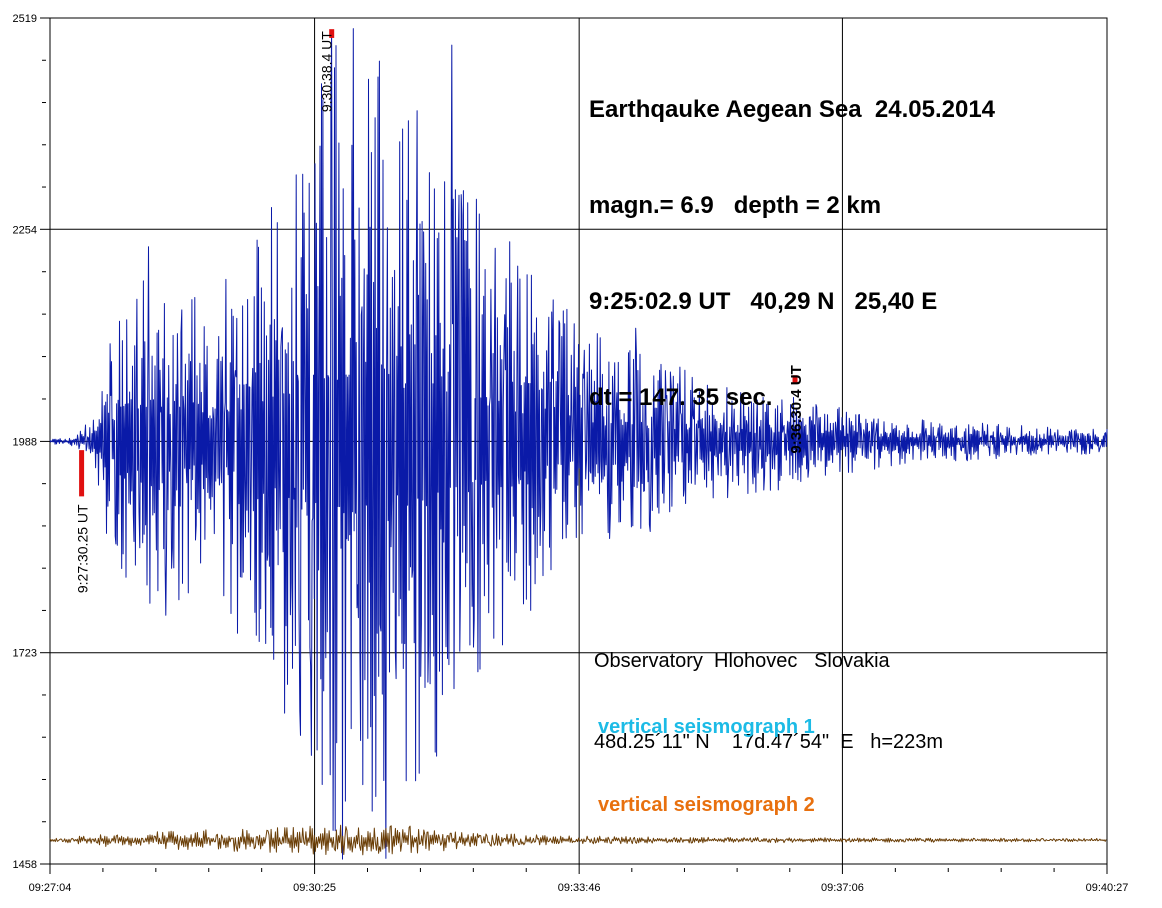  Describe the element at coordinates (763, 301) in the screenshot. I see `event-origin: 9:25:02.9 UT 40,29 N 25,40 E` at that location.